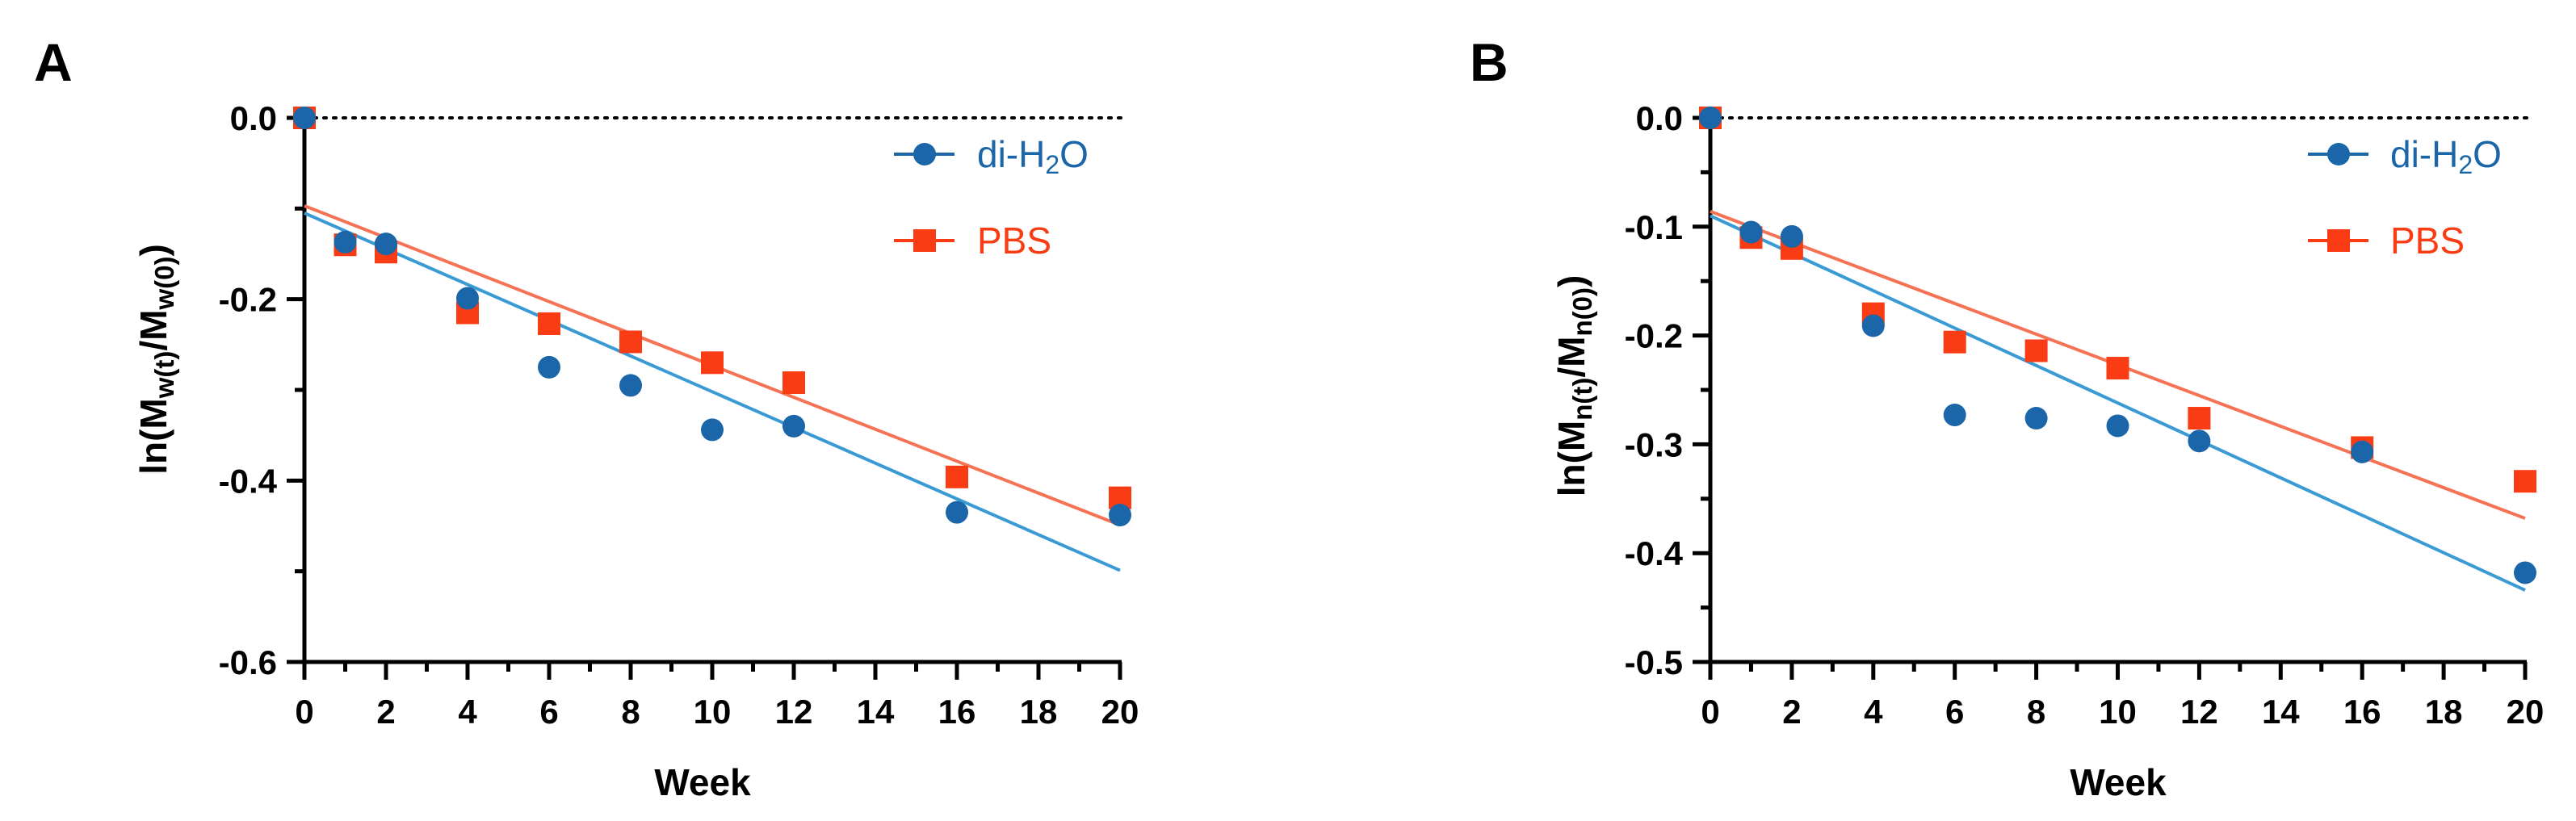 The image size is (2576, 821). I want to click on legend-b: di-H2O PBS, so click(2405, 197).